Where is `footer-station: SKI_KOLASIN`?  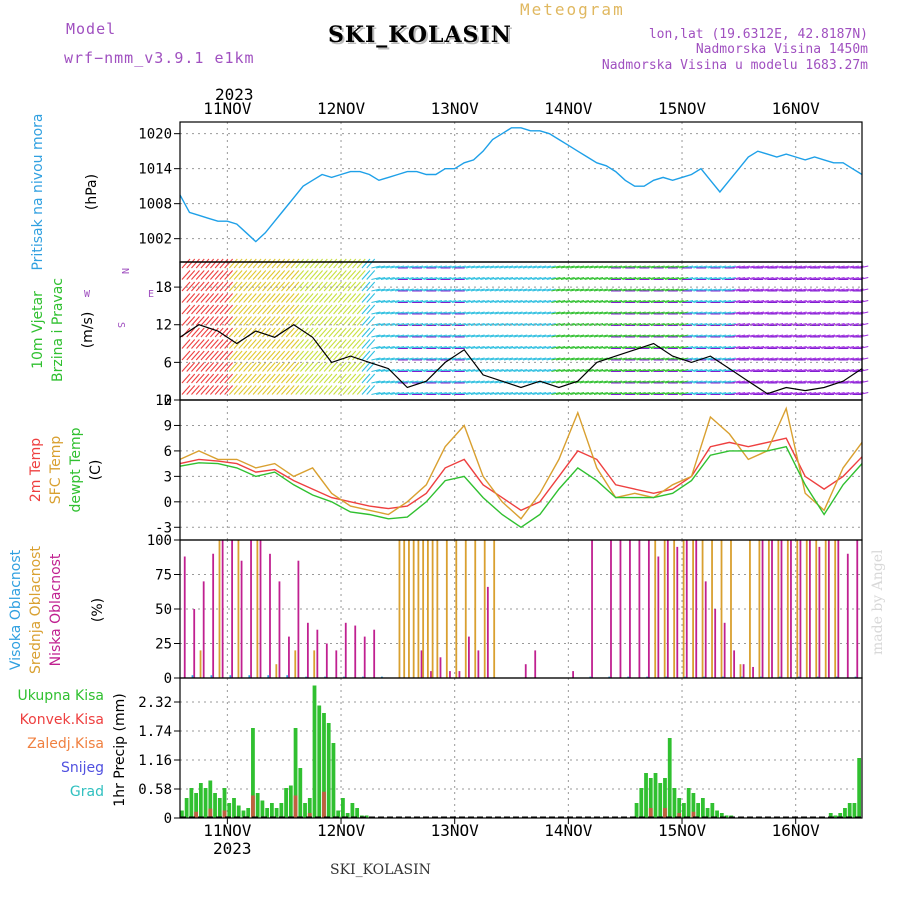
footer-station: SKI_KOLASIN is located at coordinates (380, 870).